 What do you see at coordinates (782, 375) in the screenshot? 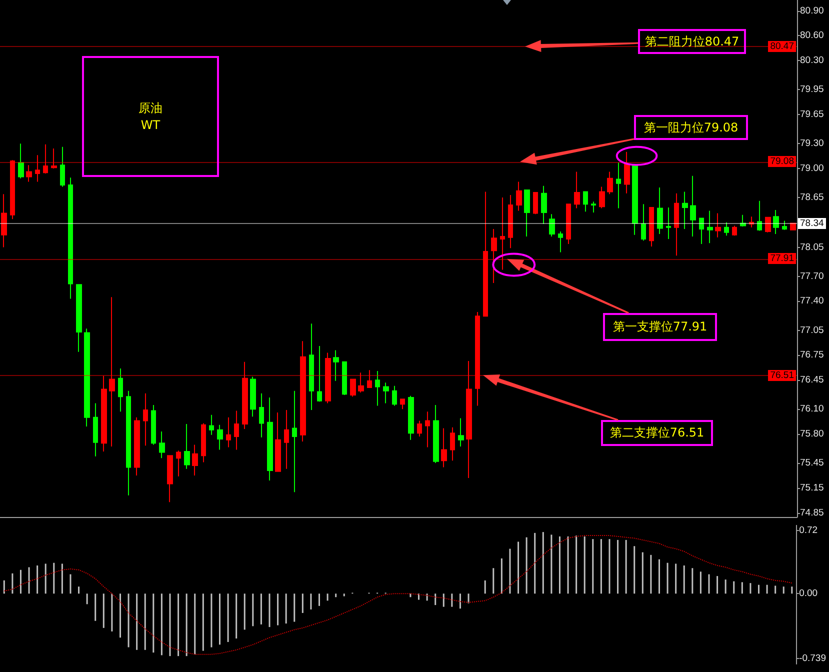
I see `ref-line-label: 76.51` at bounding box center [782, 375].